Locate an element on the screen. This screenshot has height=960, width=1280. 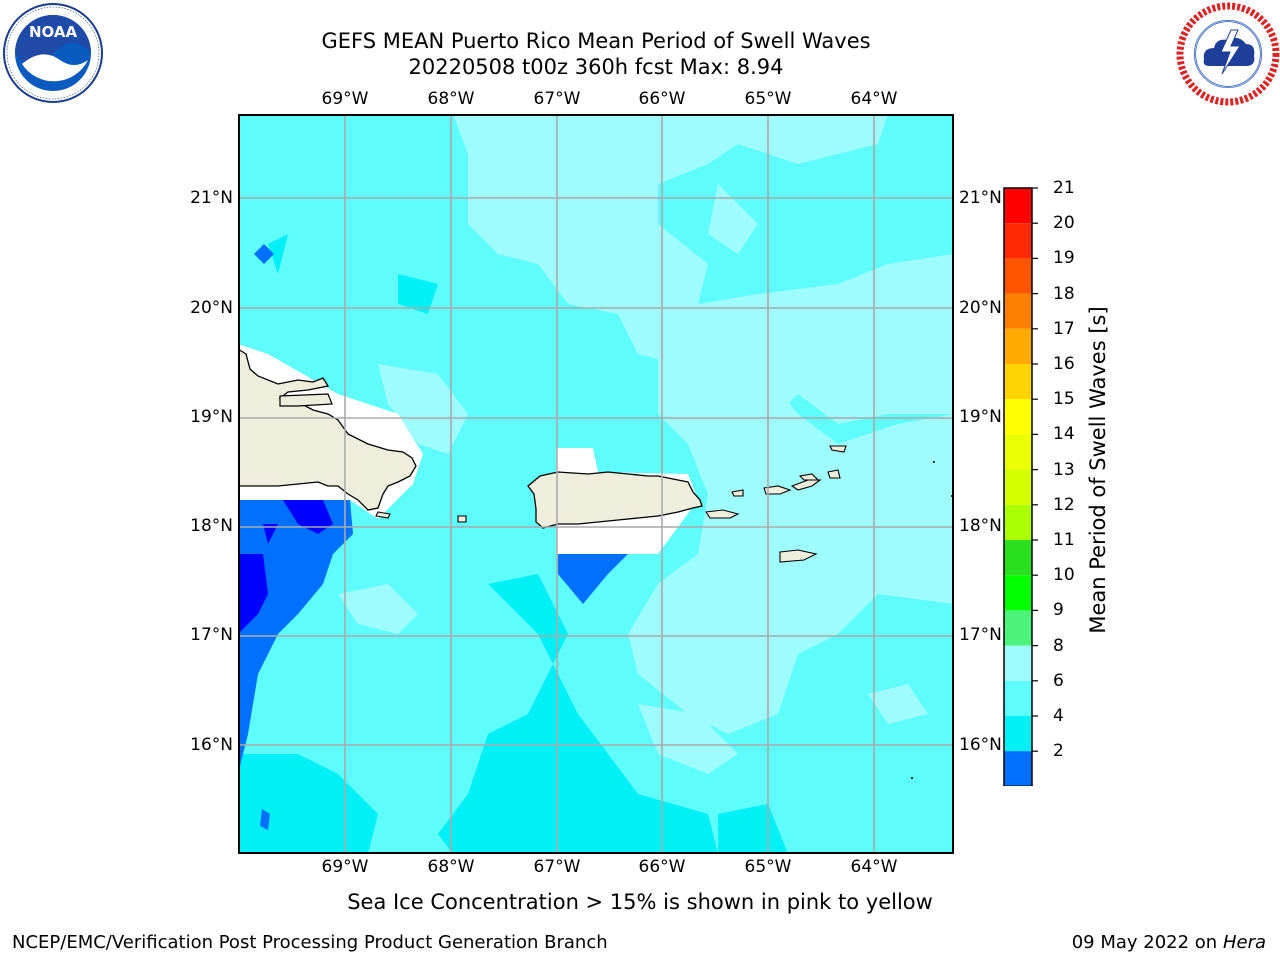
lon-label-bottom: 64°W is located at coordinates (874, 867).